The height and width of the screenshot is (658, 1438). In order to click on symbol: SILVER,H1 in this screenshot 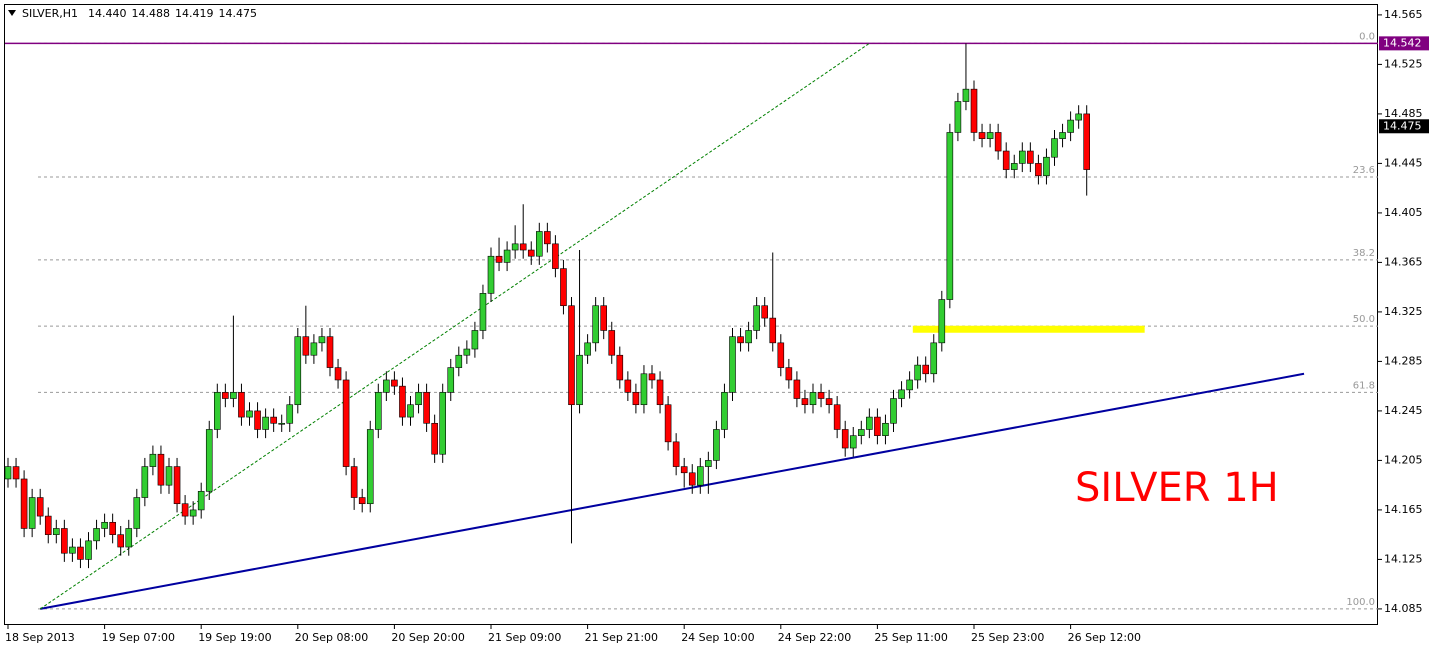, I will do `click(50, 13)`.